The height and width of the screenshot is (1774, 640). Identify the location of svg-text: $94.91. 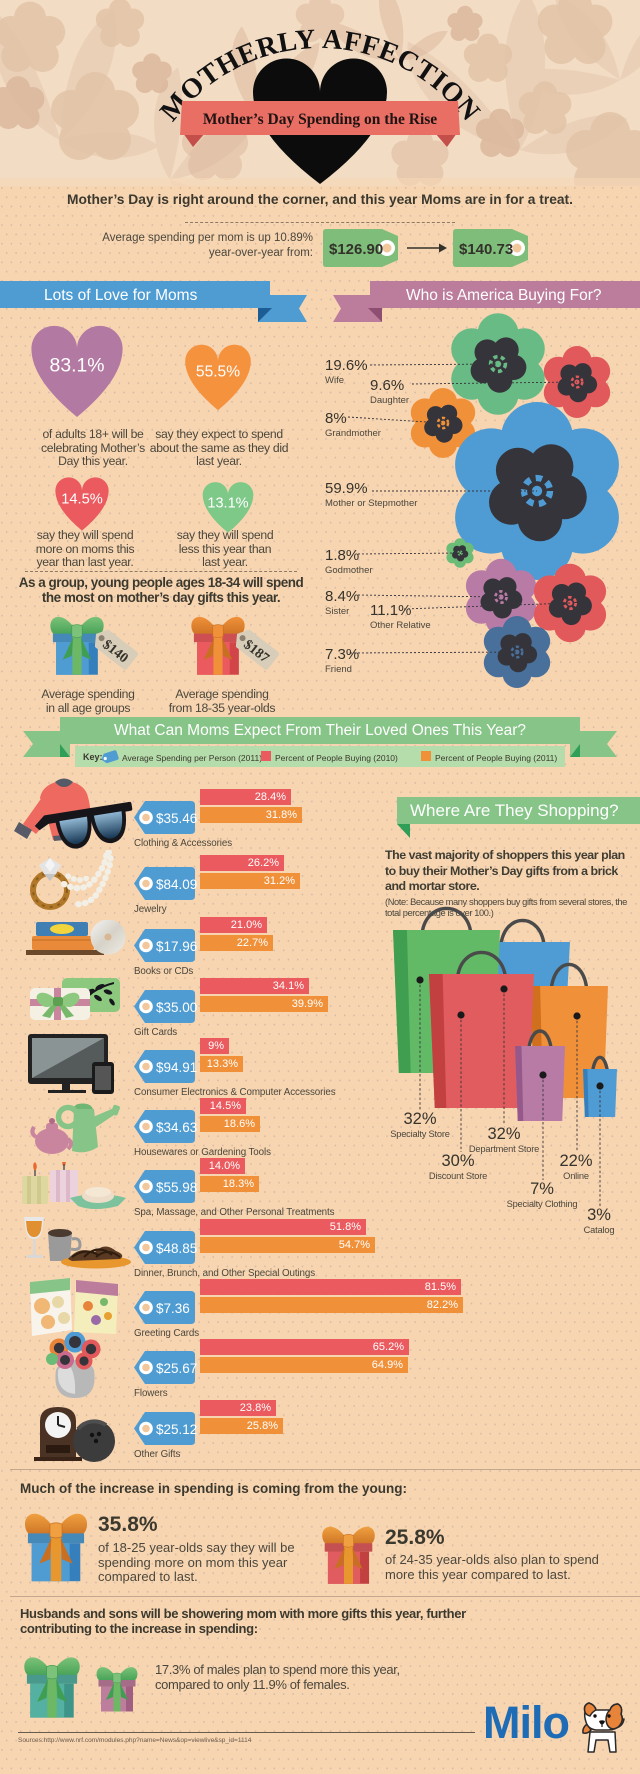
(176, 1067).